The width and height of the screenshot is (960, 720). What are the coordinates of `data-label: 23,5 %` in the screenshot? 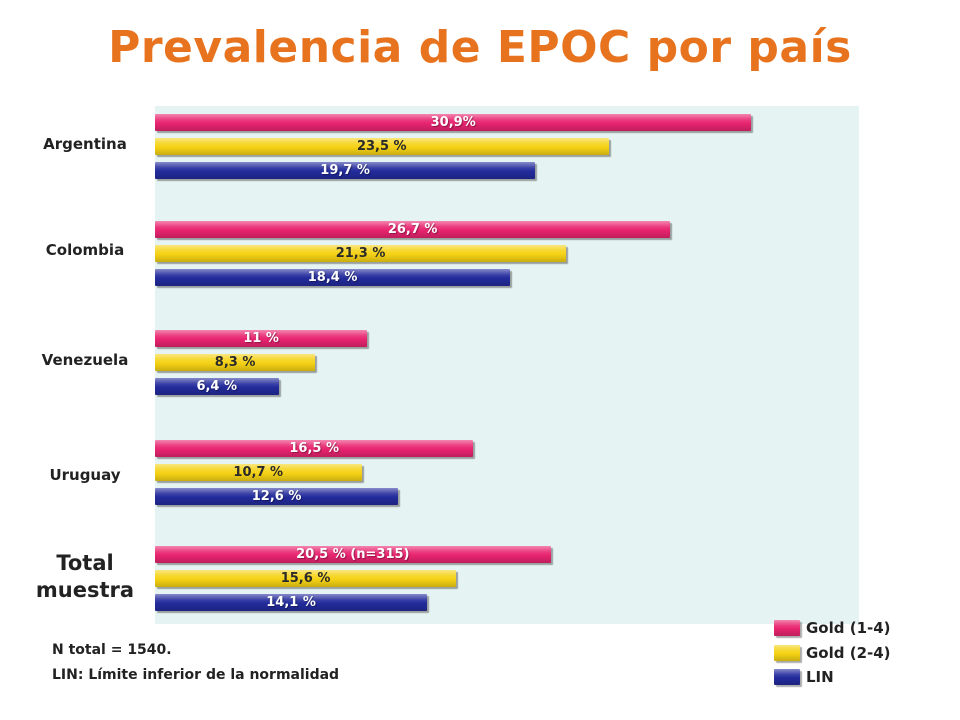 It's located at (381, 146).